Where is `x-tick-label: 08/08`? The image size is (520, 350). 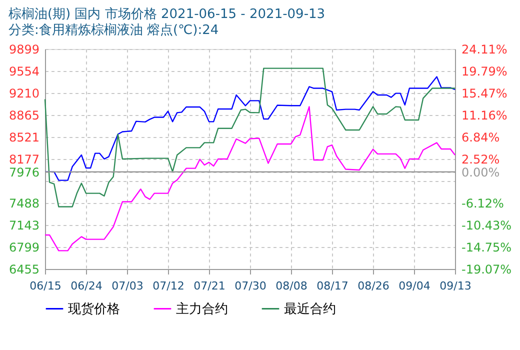
x-tick-label: 08/08 is located at coordinates (292, 286).